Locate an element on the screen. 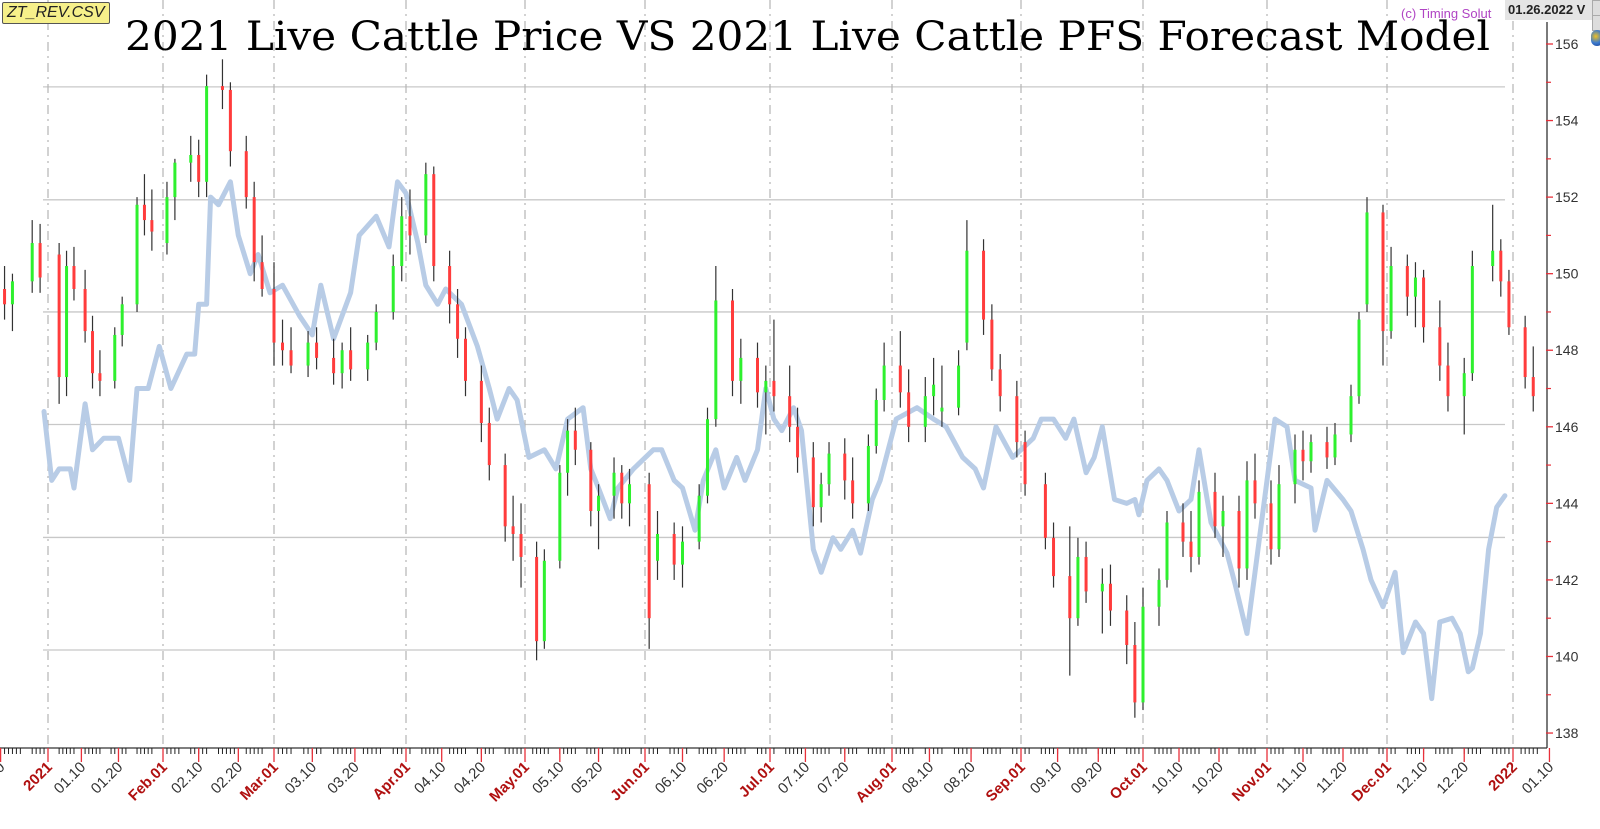  toolbar-button-up is located at coordinates (1596, 8).